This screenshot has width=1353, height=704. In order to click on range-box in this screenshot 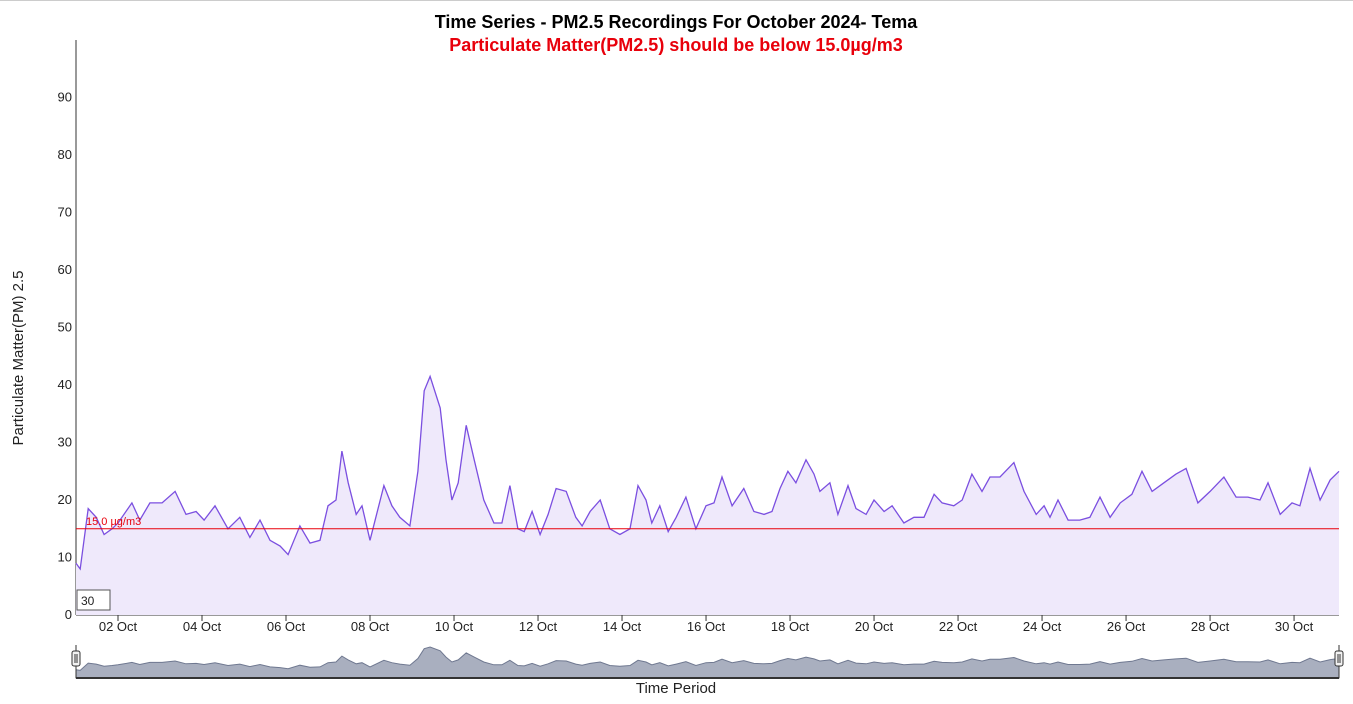, I will do `click(93, 600)`.